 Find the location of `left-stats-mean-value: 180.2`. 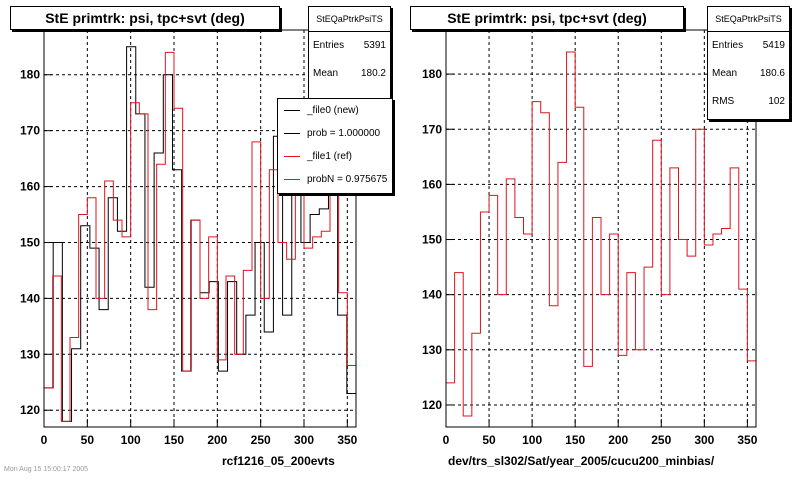

left-stats-mean-value: 180.2 is located at coordinates (373, 73).